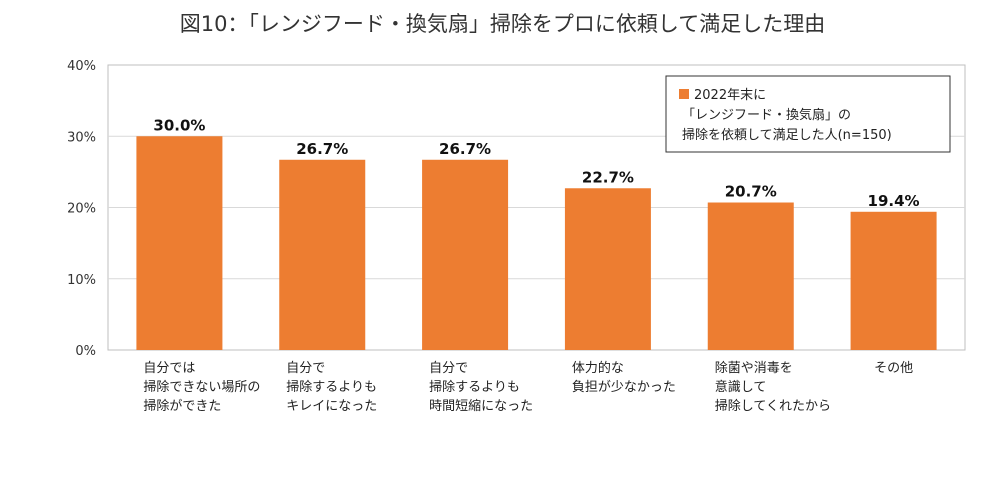 The width and height of the screenshot is (1005, 477). I want to click on data-label: 22.7%, so click(608, 177).